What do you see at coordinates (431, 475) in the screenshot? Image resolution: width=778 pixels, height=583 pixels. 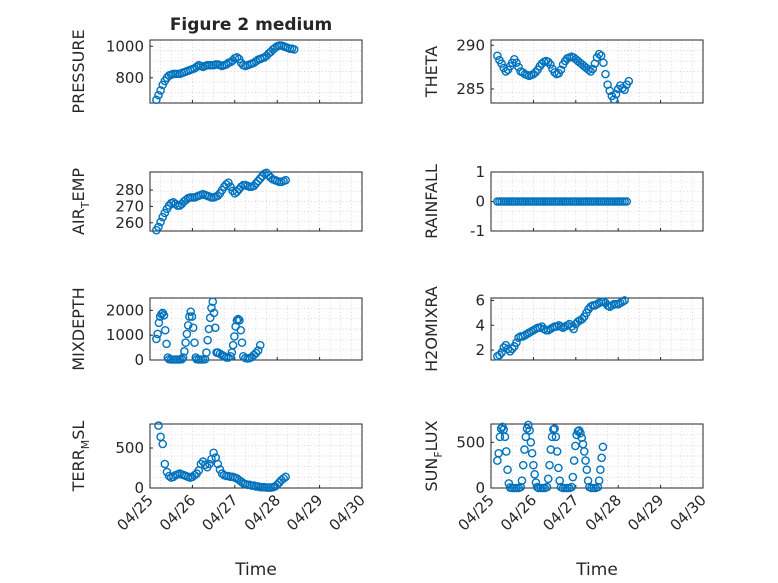 I see `ylabel-main: SUN` at bounding box center [431, 475].